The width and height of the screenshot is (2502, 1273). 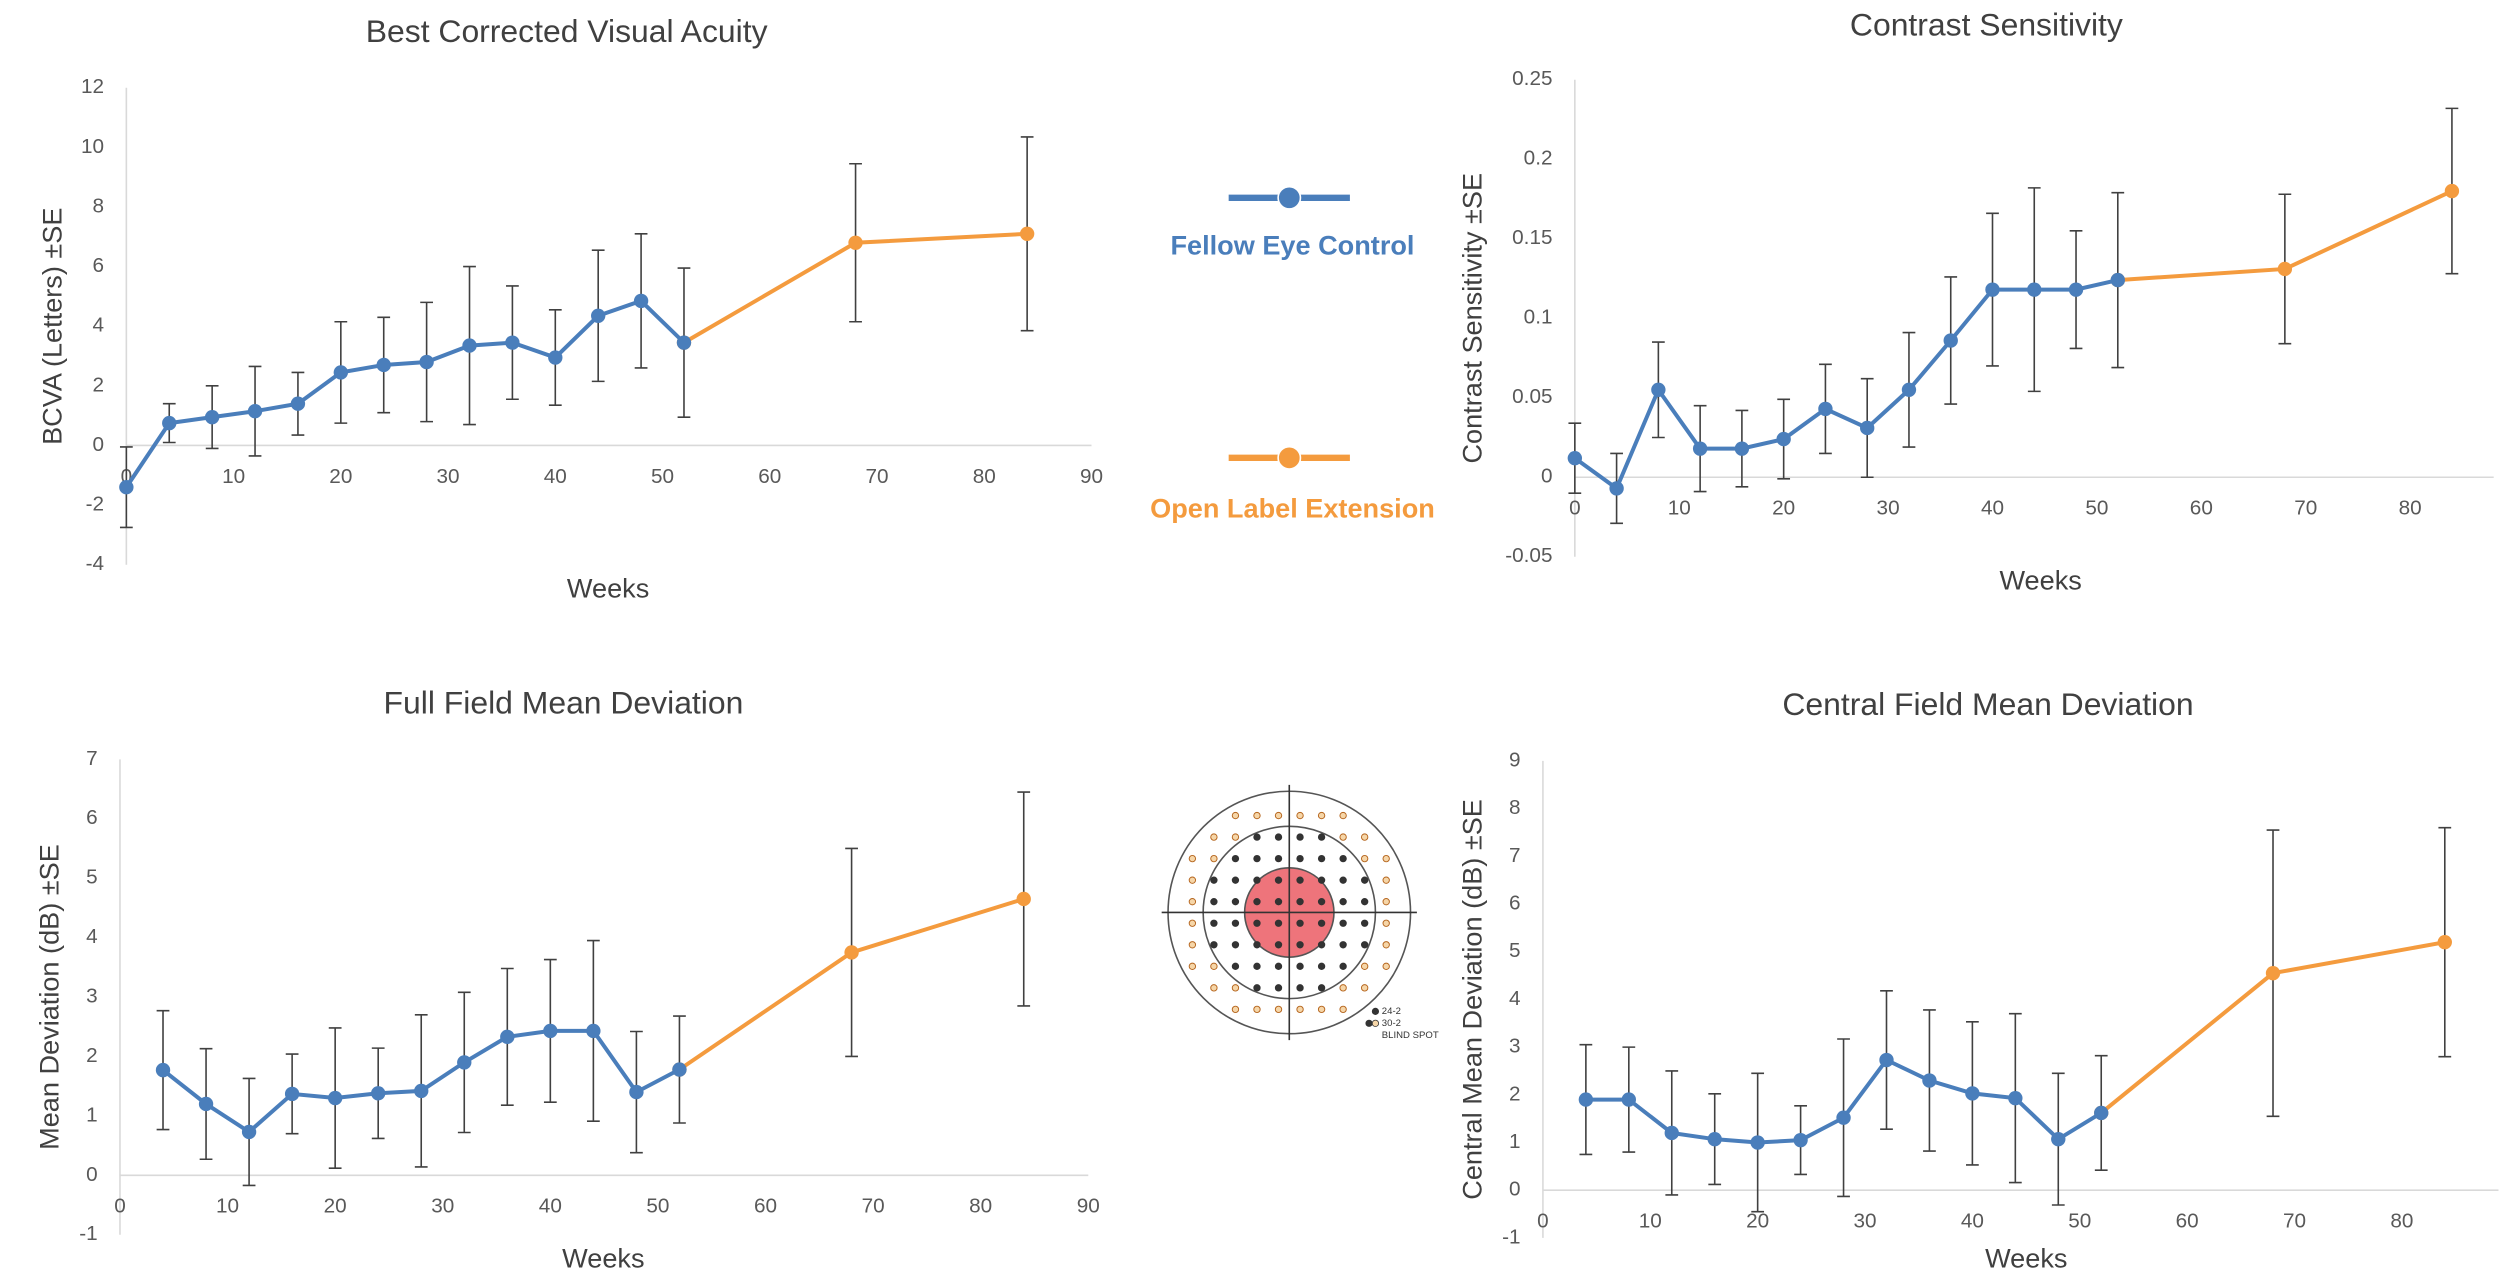 I want to click on y-tick-label: 12, so click(x=92, y=86).